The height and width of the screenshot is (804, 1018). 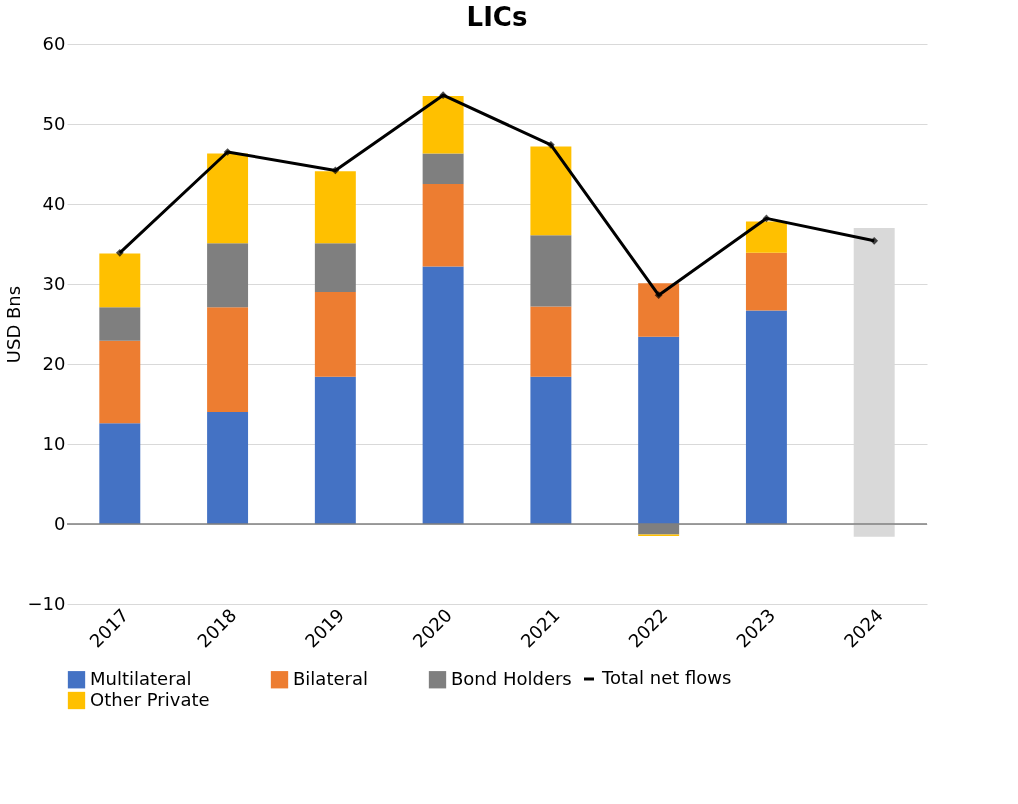 What do you see at coordinates (54, 43) in the screenshot?
I see `y-tick-label: 60` at bounding box center [54, 43].